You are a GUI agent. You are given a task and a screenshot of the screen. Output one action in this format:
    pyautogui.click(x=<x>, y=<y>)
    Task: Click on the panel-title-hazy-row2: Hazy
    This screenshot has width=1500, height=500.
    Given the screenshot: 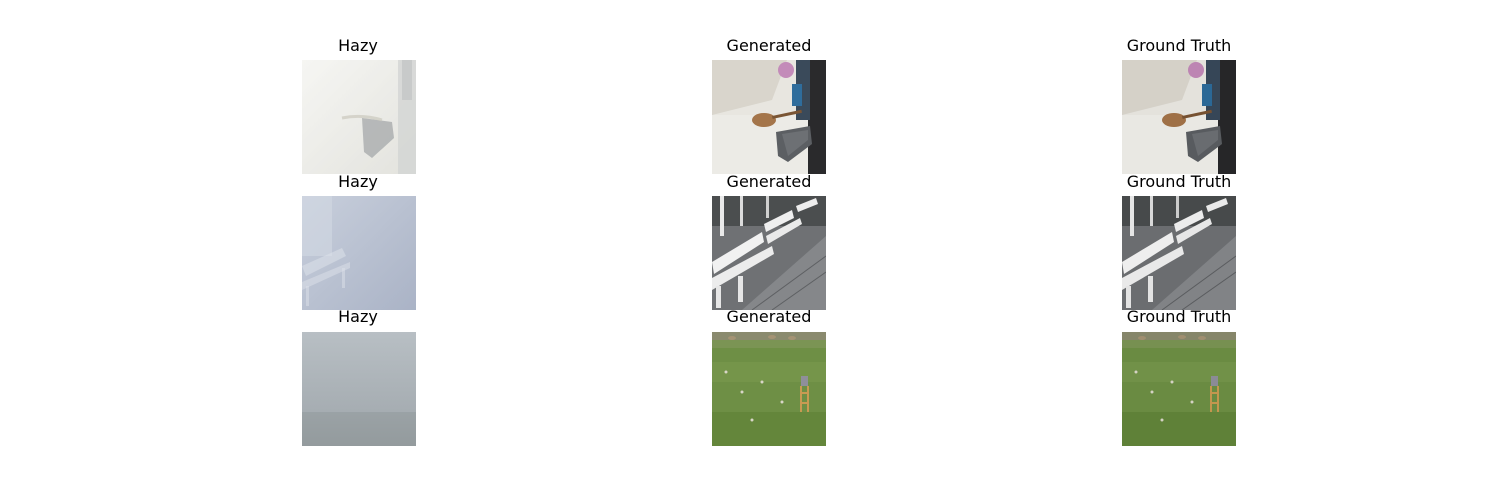 What is the action you would take?
    pyautogui.click(x=358, y=181)
    